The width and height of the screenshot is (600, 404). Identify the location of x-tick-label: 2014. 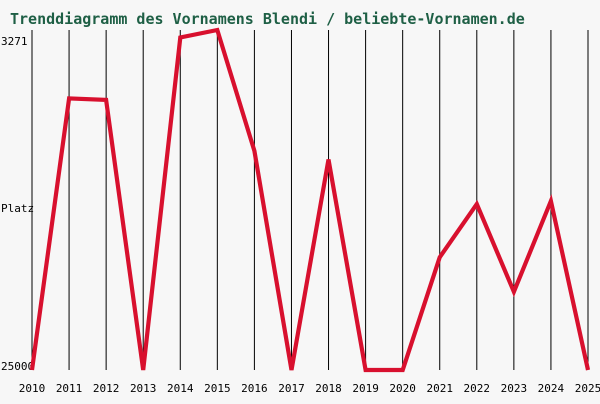
(180, 388).